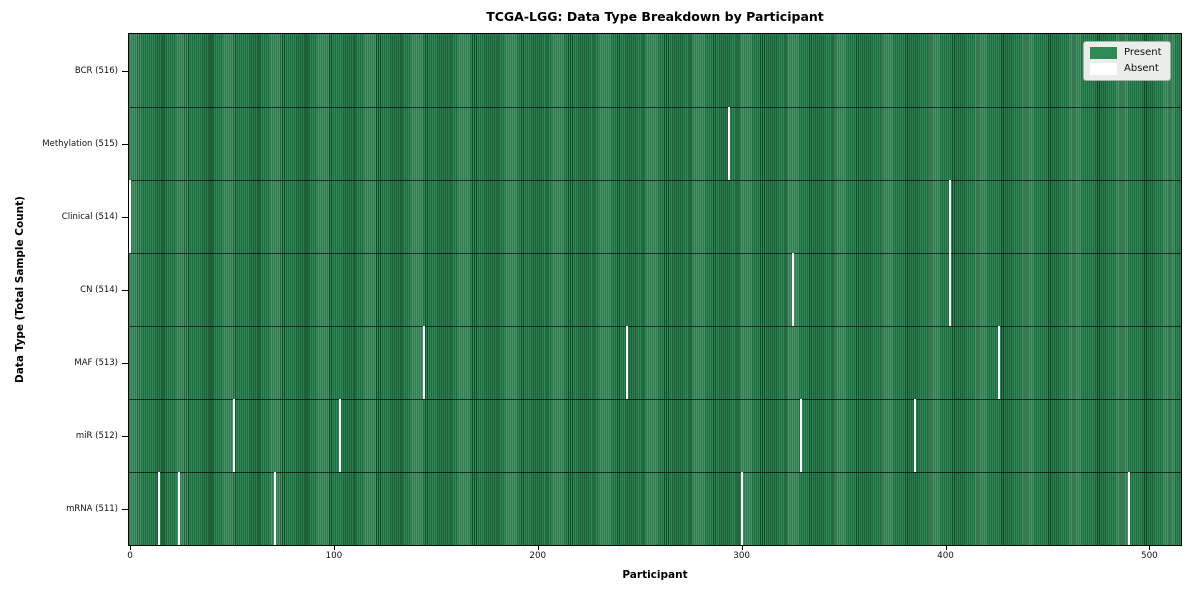  I want to click on legend-label-present: Present, so click(1143, 52).